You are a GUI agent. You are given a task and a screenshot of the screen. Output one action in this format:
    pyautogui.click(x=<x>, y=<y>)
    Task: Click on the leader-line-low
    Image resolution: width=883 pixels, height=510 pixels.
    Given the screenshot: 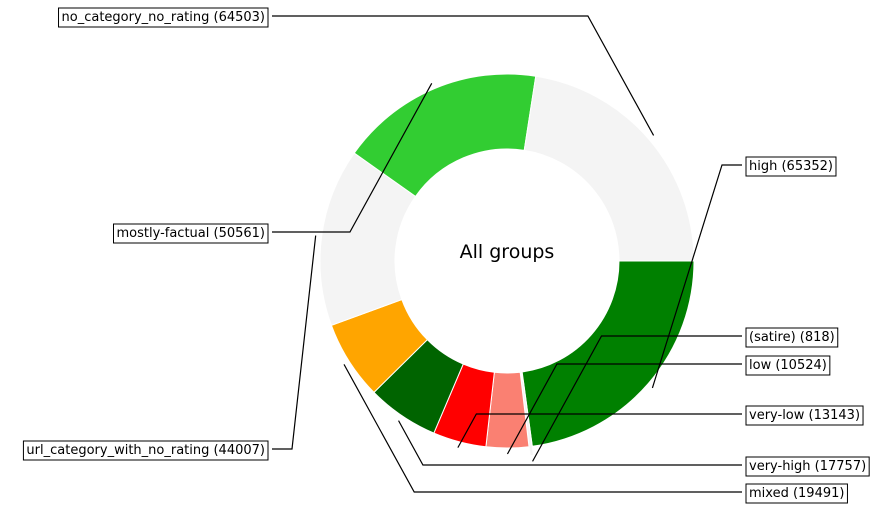 What is the action you would take?
    pyautogui.click(x=624, y=409)
    